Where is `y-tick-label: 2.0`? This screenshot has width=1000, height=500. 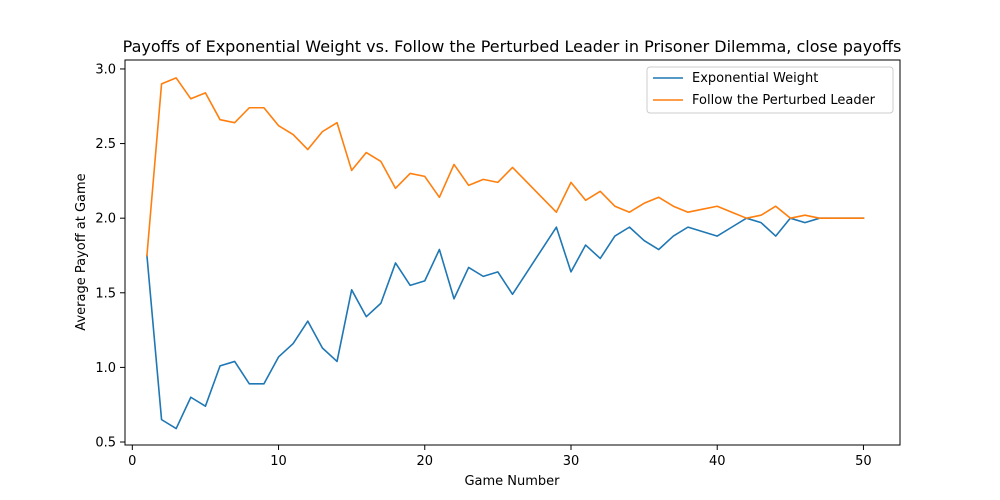 y-tick-label: 2.0 is located at coordinates (105, 219).